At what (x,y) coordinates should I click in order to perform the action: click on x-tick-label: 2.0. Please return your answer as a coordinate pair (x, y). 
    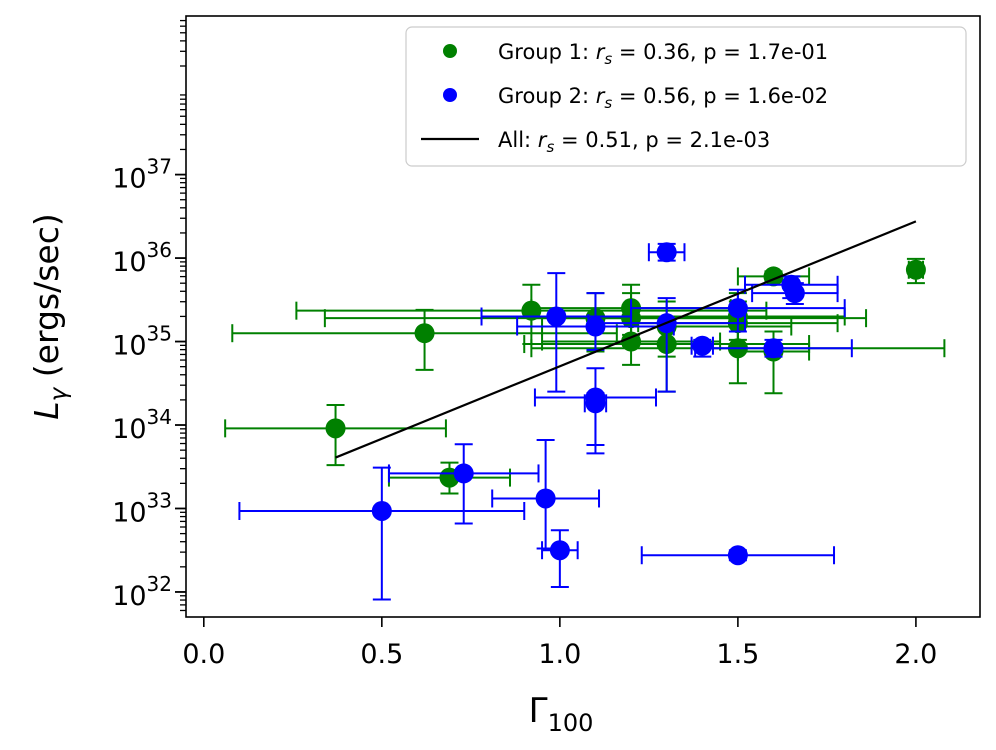
    Looking at the image, I should click on (915, 654).